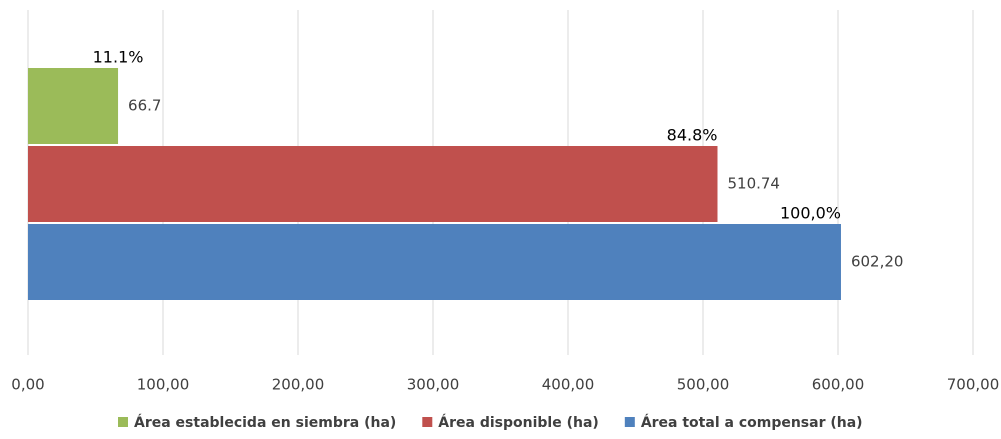  What do you see at coordinates (752, 422) in the screenshot?
I see `legend-label: Área total a compensar (ha)` at bounding box center [752, 422].